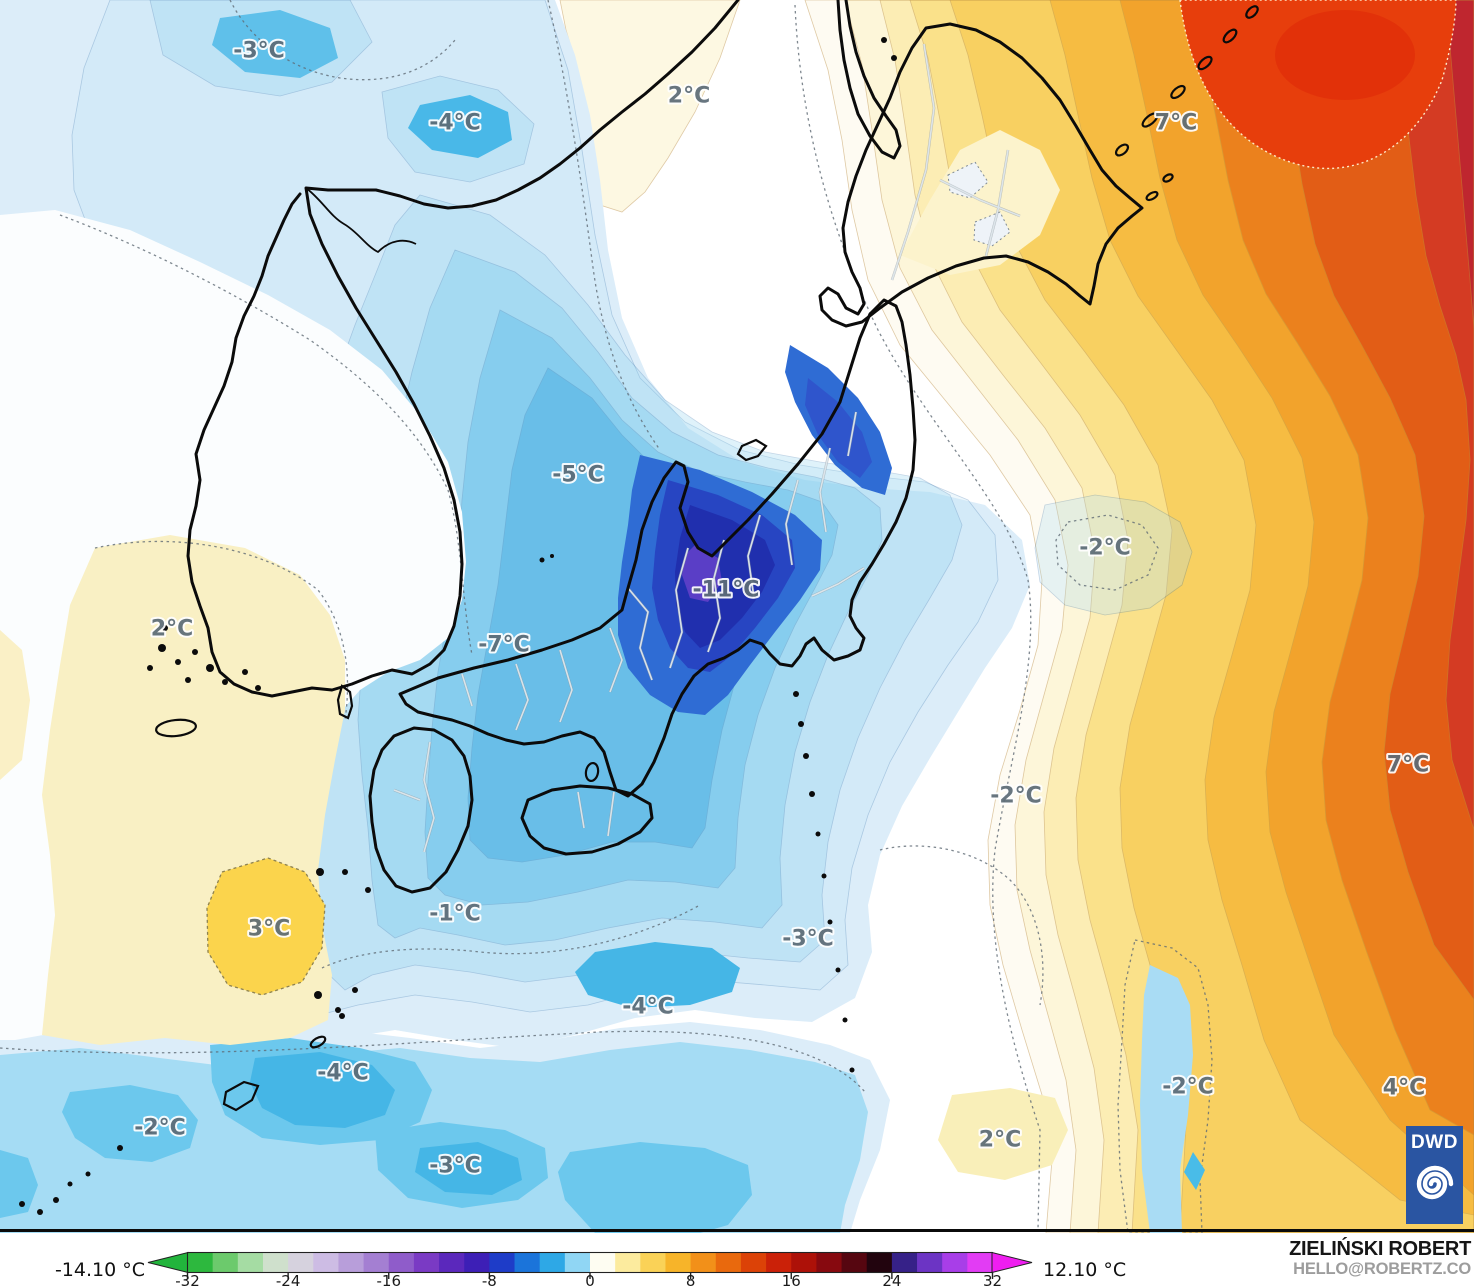 Image resolution: width=1474 pixels, height=1287 pixels. What do you see at coordinates (1380, 1249) in the screenshot?
I see `author-name: ZIELIŃSKI ROBERT` at bounding box center [1380, 1249].